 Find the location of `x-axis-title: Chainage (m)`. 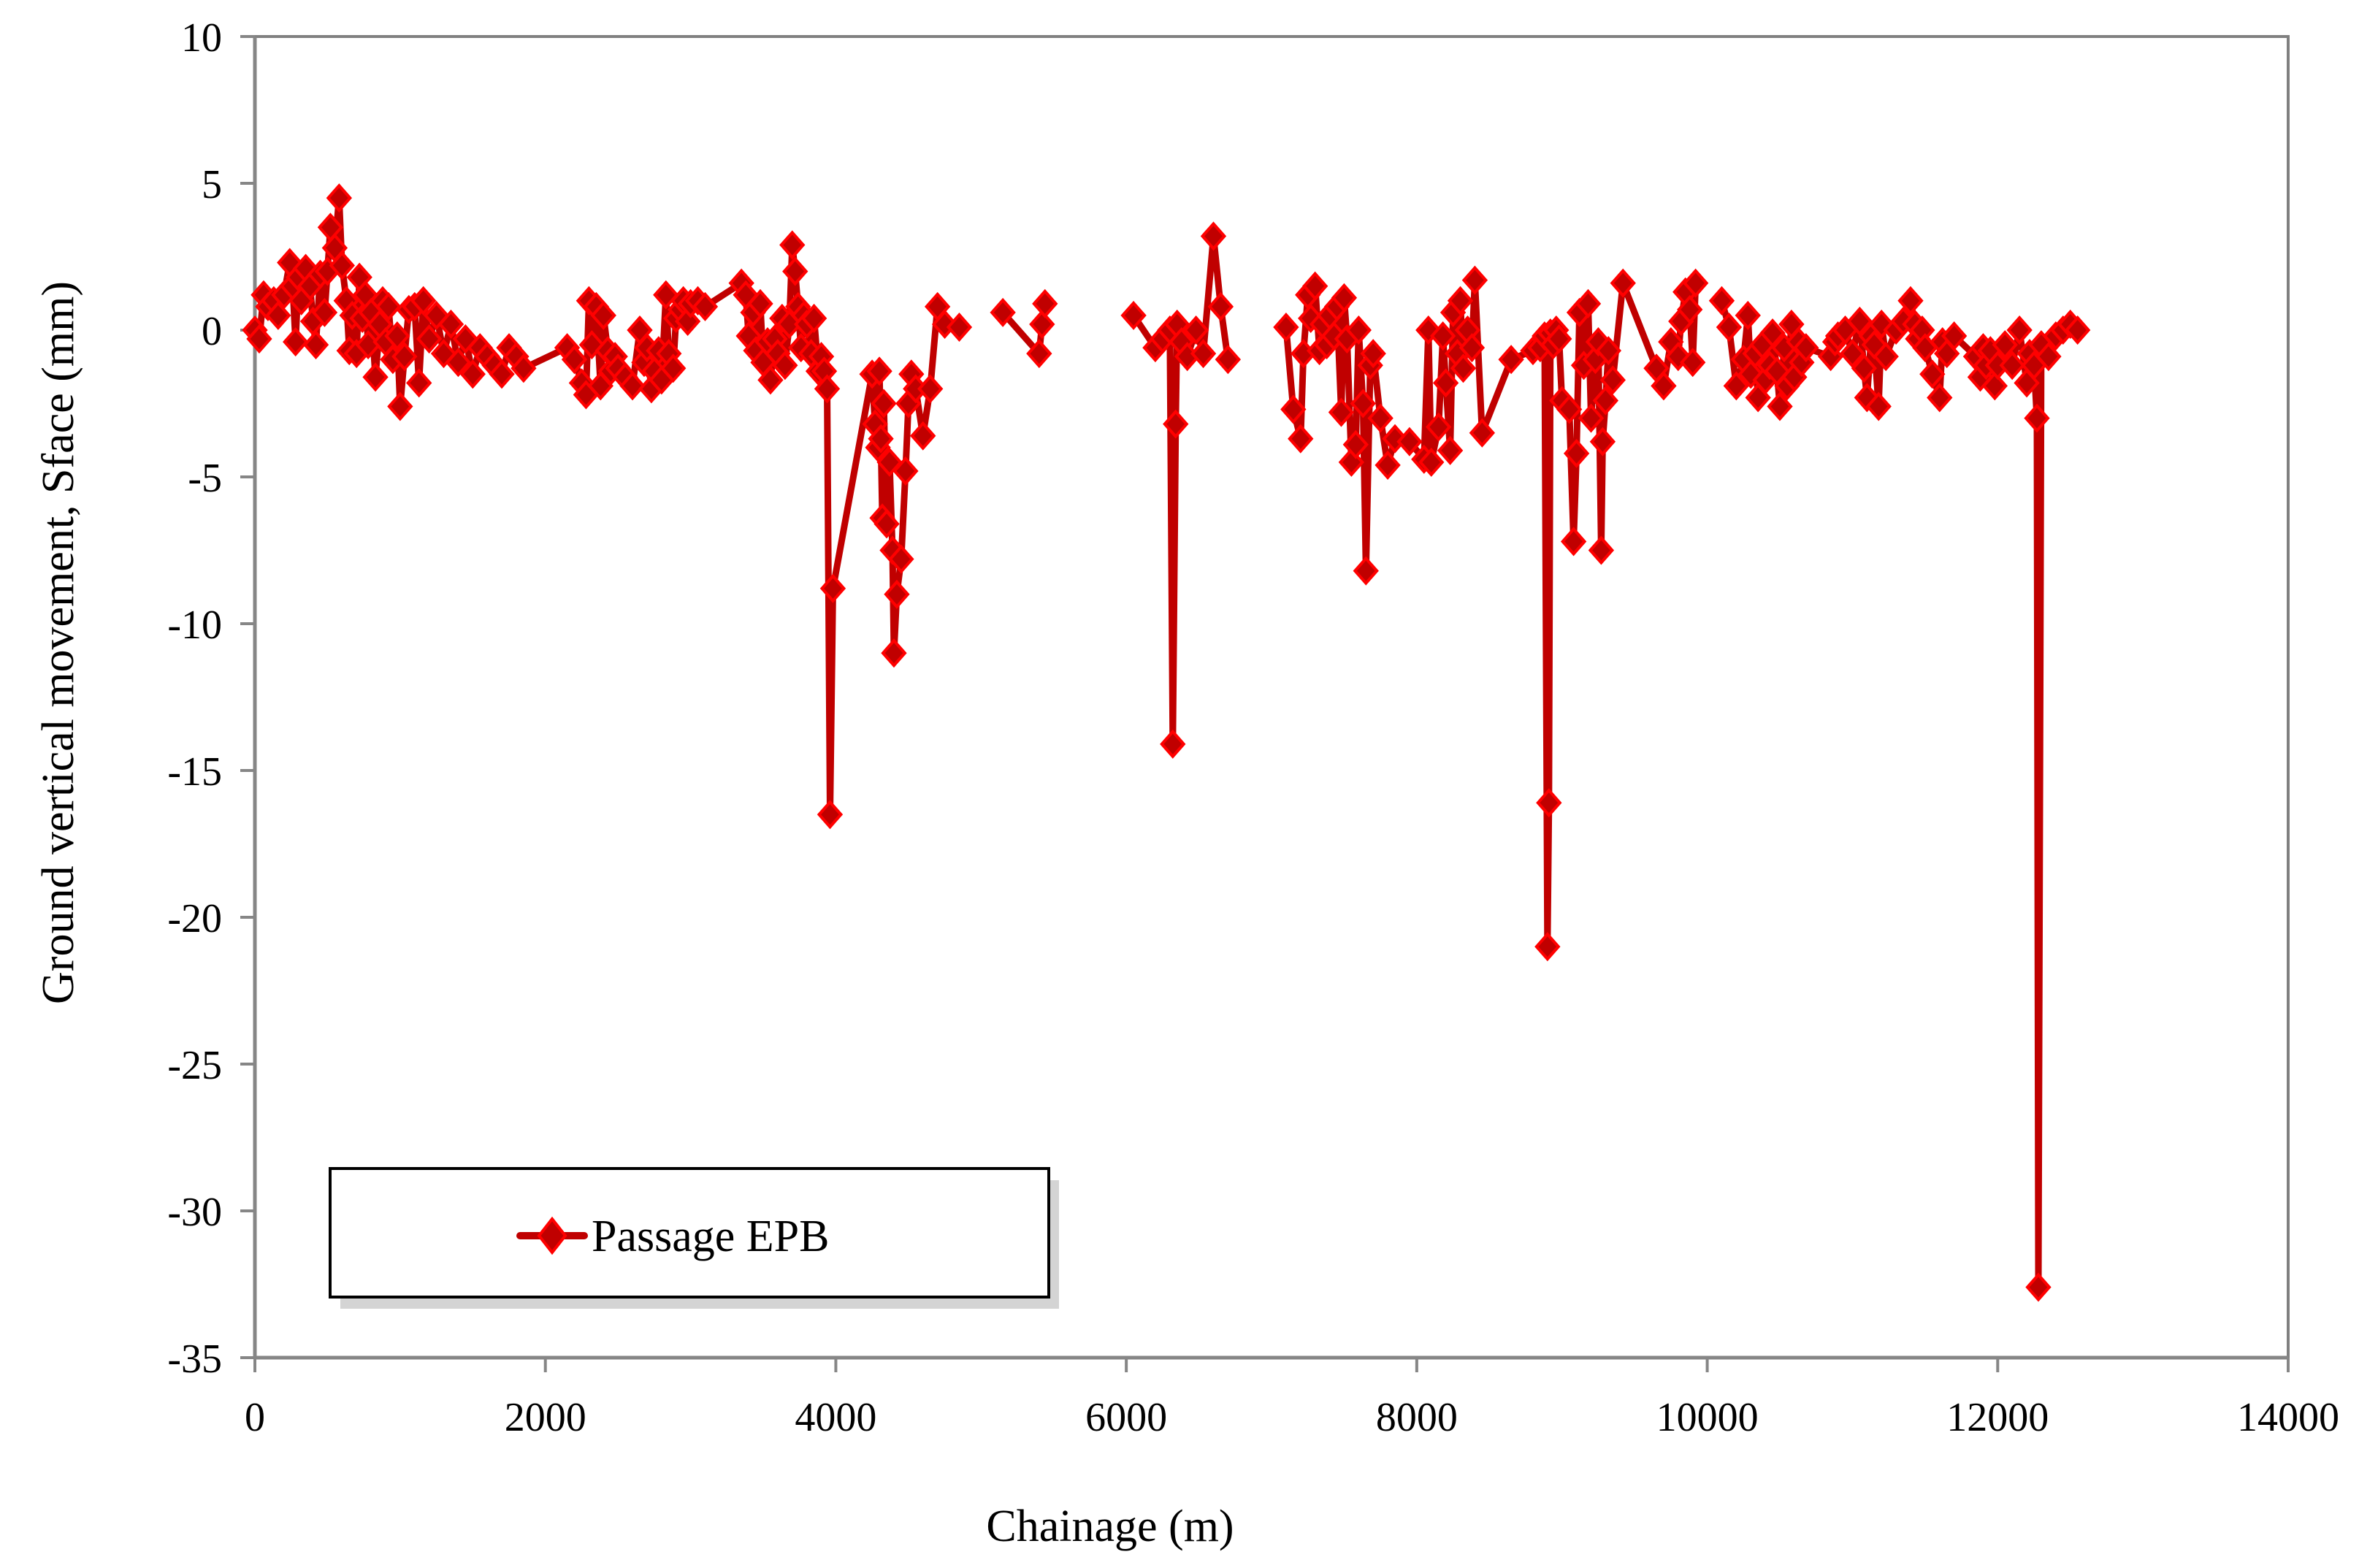

x-axis-title: Chainage (m) is located at coordinates (1110, 1526).